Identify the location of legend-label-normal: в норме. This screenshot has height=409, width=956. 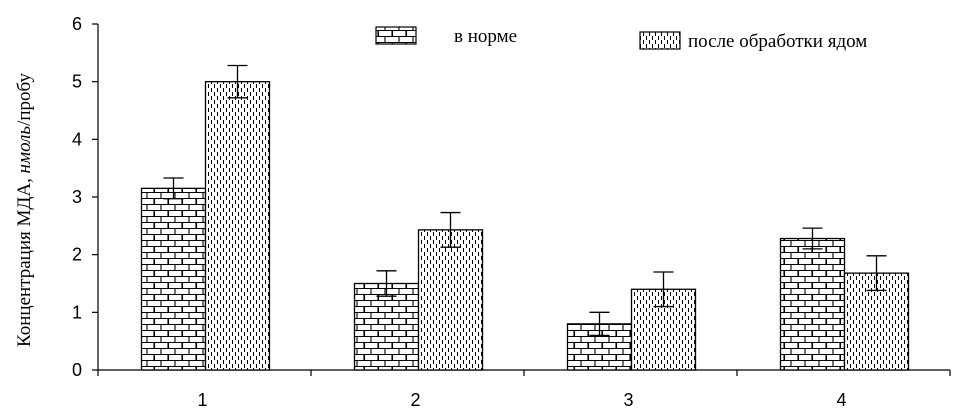
(485, 36).